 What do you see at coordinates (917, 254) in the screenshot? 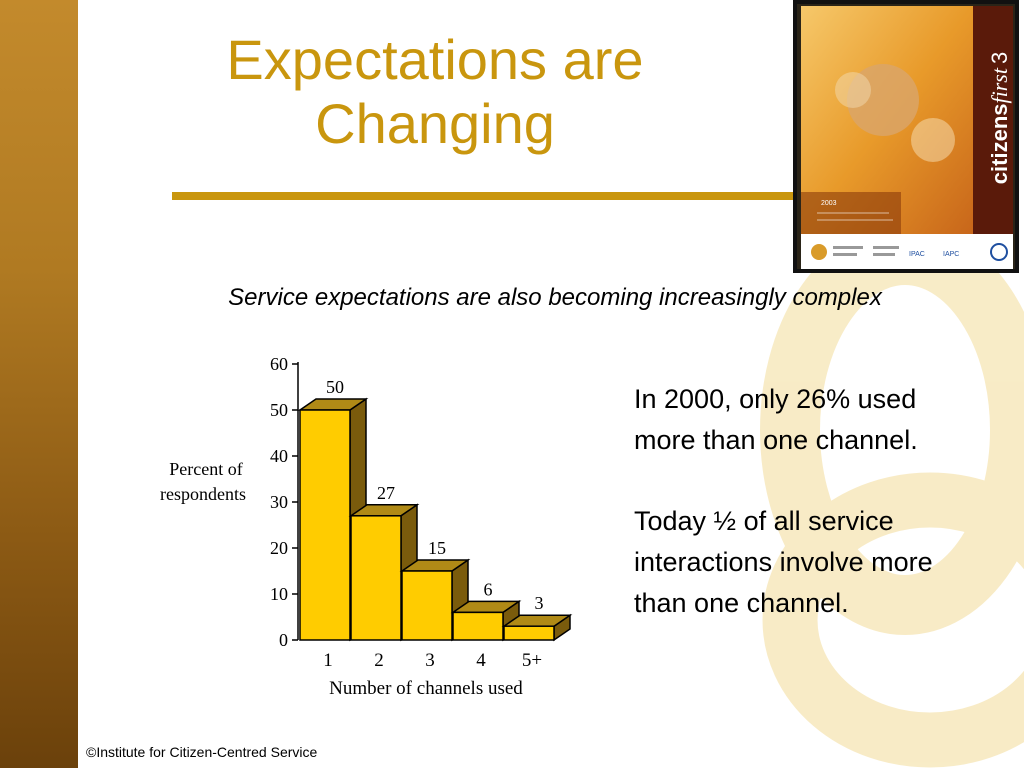
I see `cover-logo-ipac: IPAC` at bounding box center [917, 254].